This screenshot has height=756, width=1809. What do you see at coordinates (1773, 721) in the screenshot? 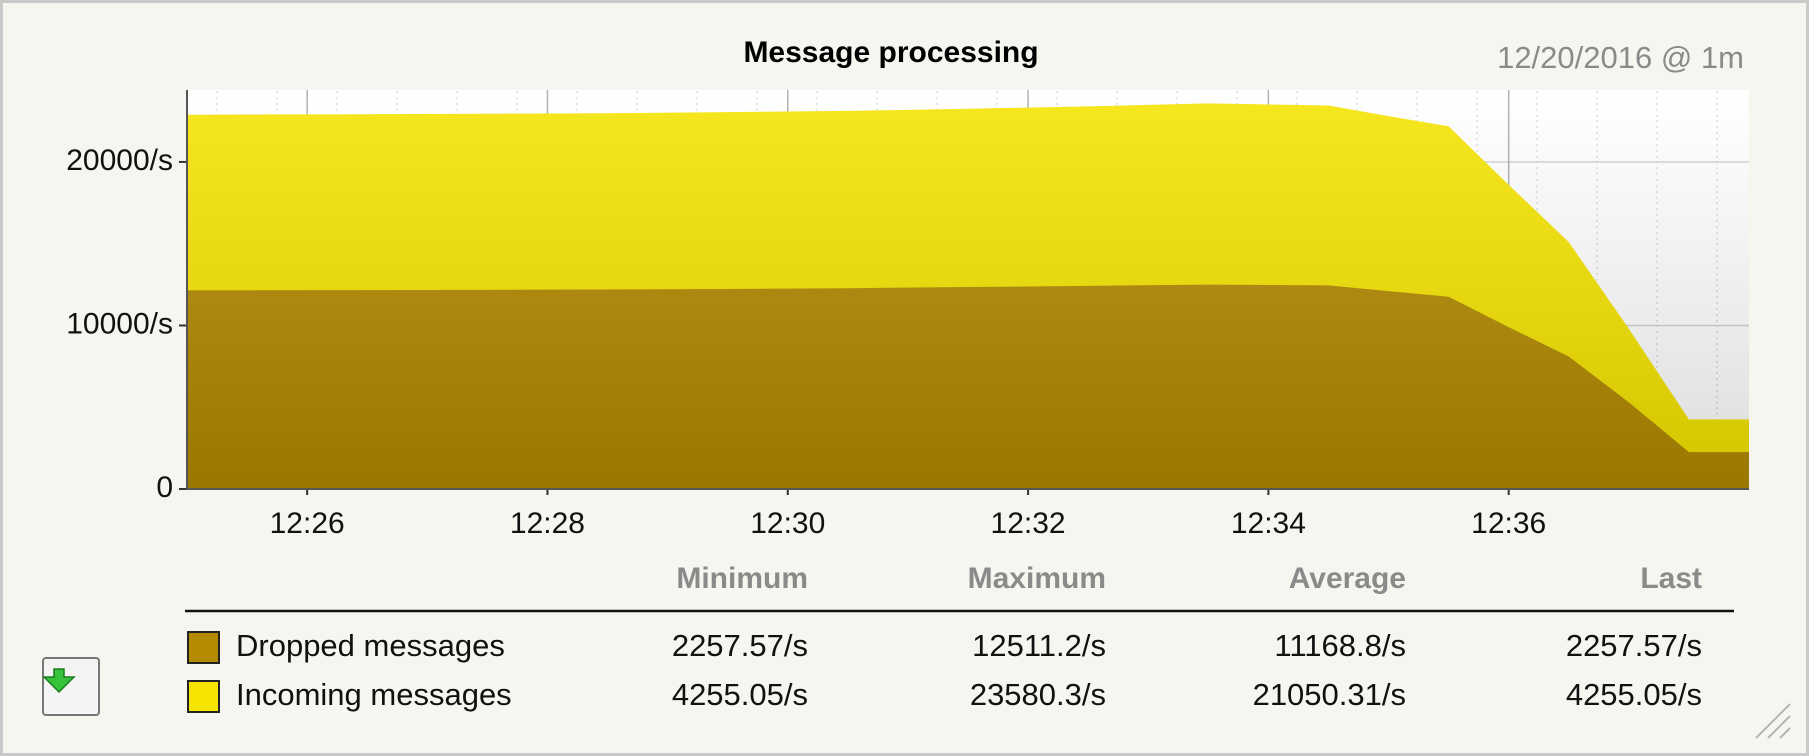
I see `resize-grip` at bounding box center [1773, 721].